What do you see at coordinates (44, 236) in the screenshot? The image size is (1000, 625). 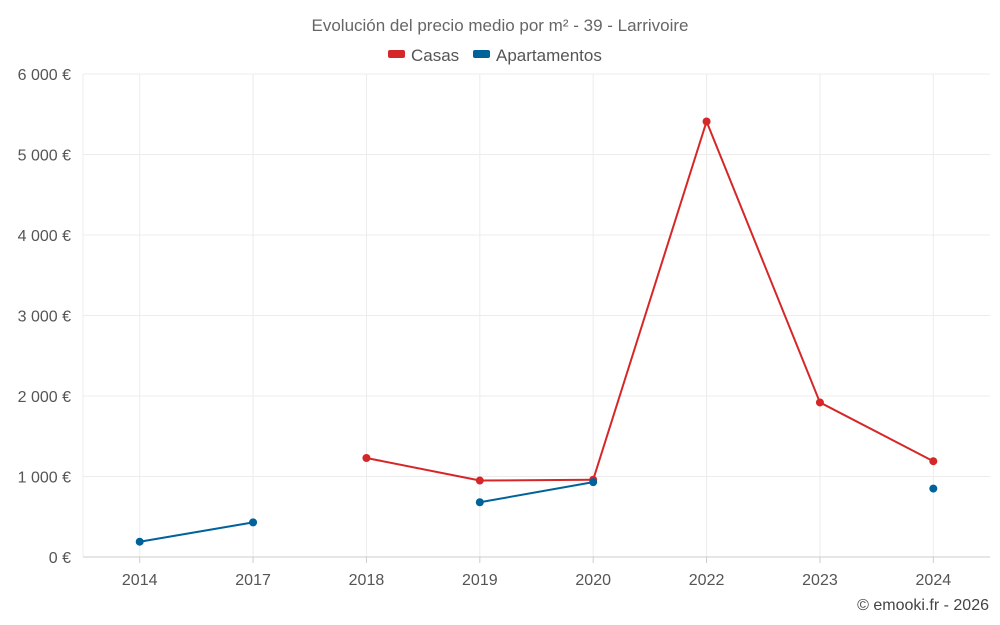 I see `y-tick-label: 4 000 €` at bounding box center [44, 236].